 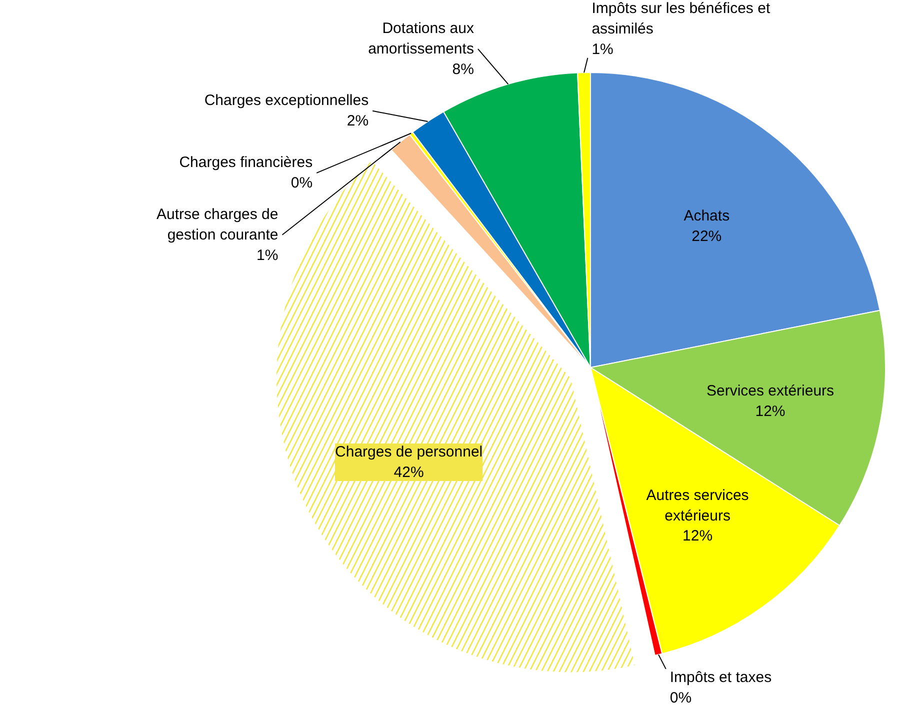 I want to click on slice-label: Autres services extérieurs, so click(x=697, y=505).